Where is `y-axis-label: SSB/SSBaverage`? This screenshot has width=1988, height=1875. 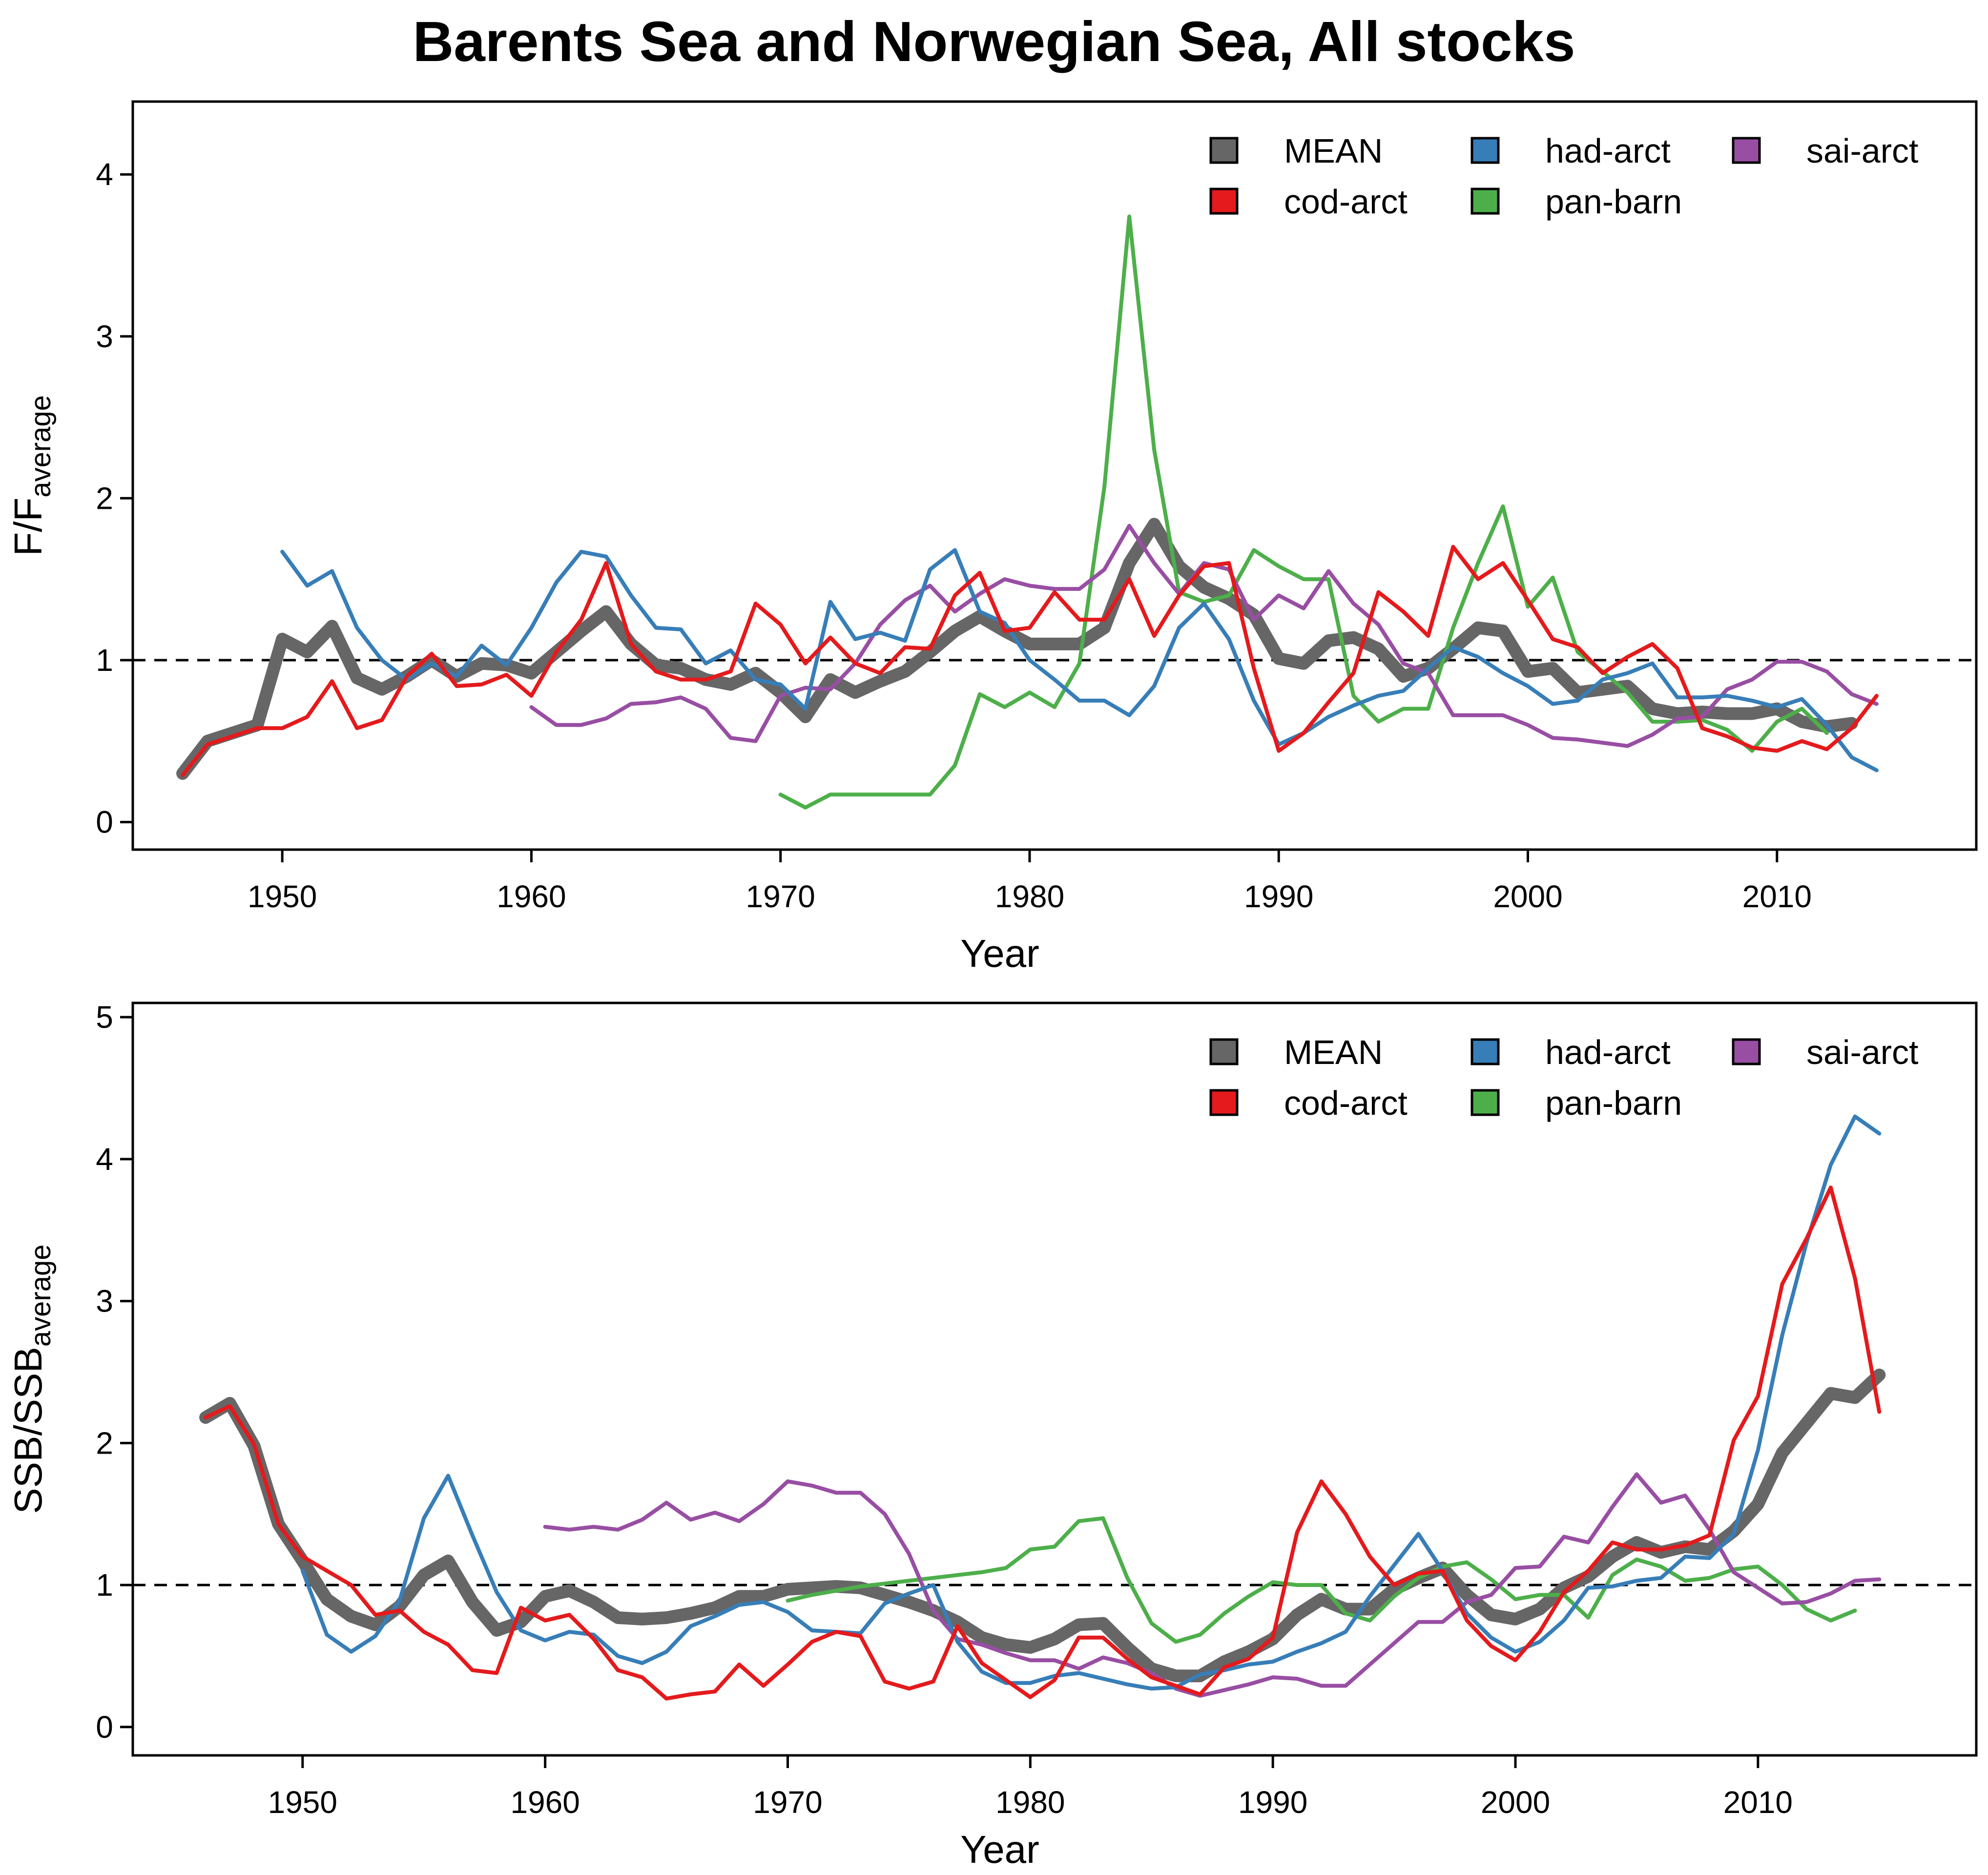 y-axis-label: SSB/SSBaverage is located at coordinates (31, 1379).